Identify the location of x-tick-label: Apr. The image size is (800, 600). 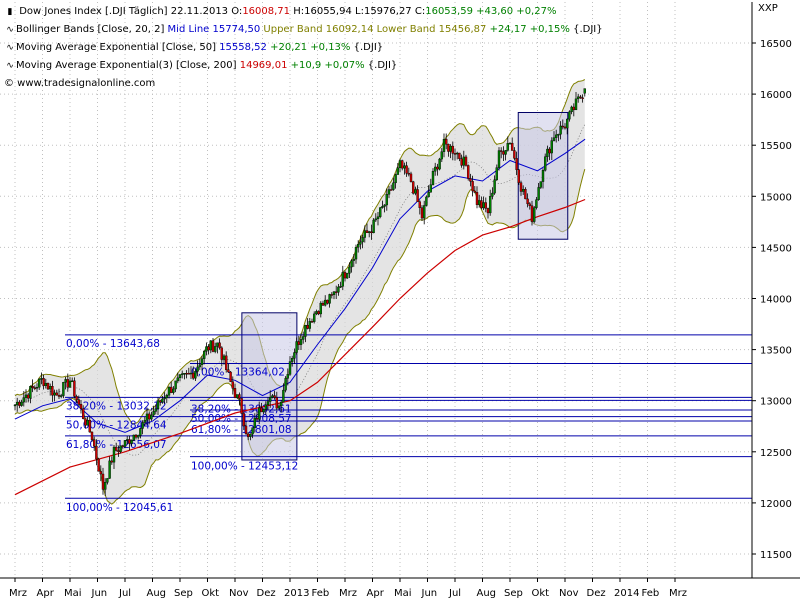
(46, 593).